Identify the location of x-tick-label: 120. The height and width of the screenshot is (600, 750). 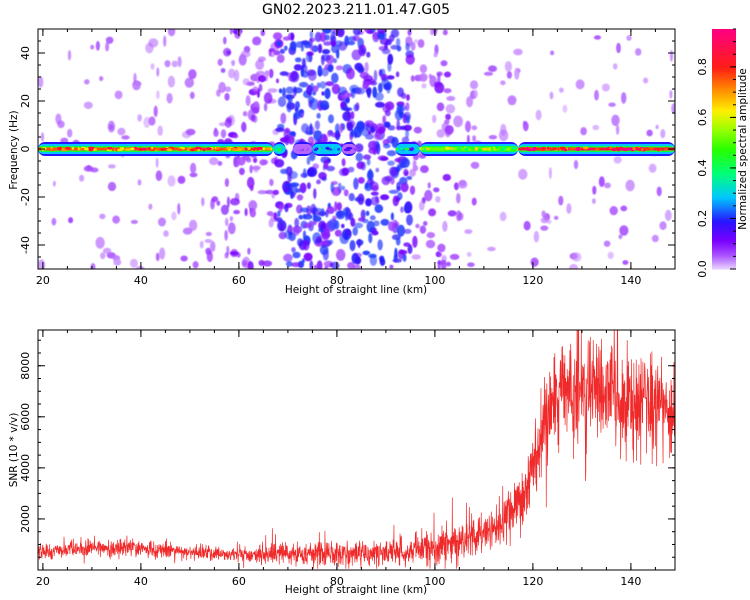
(532, 581).